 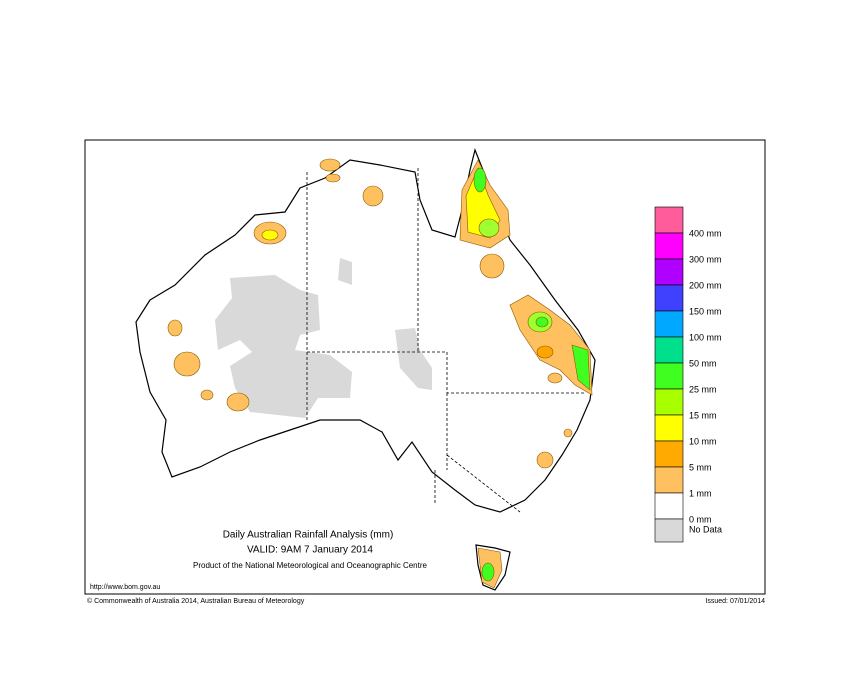 I want to click on legend-label: 25 mm, so click(x=703, y=389).